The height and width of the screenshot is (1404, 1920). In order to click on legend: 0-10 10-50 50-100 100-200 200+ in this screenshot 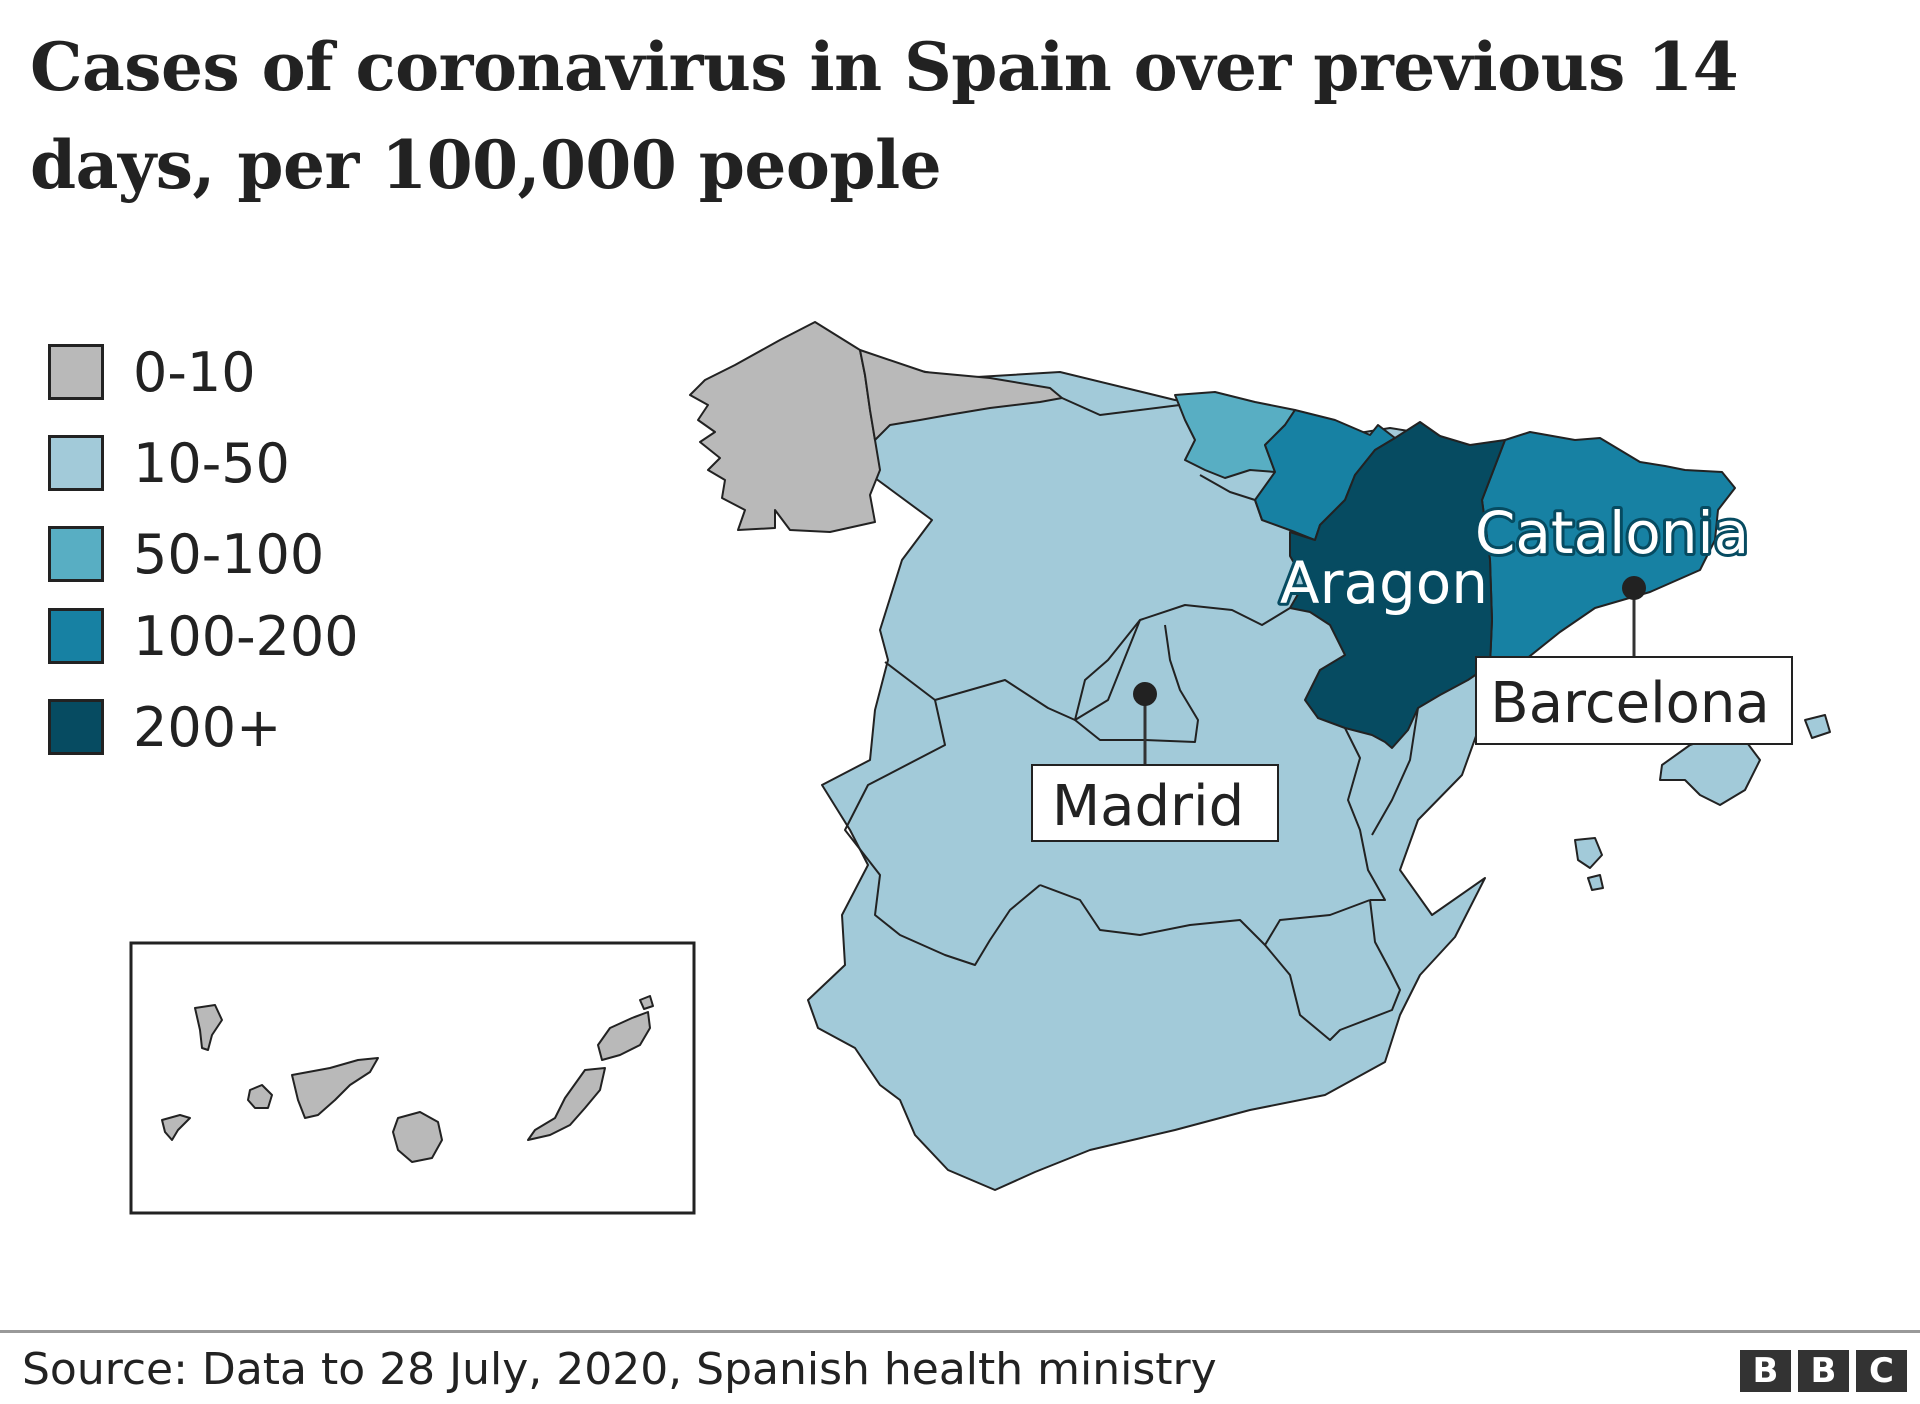, I will do `click(203, 565)`.